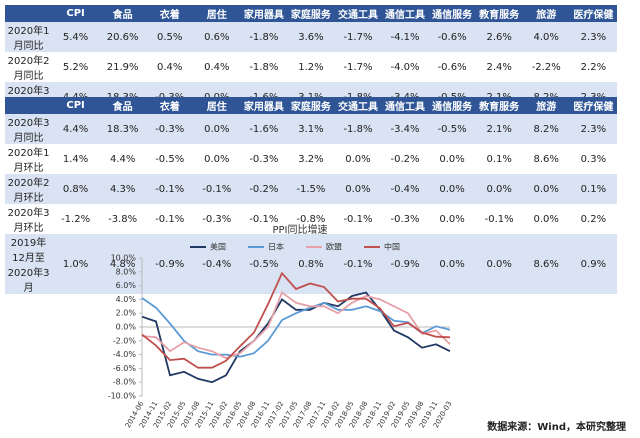 This screenshot has height=438, width=640. I want to click on cell: 8.6%, so click(546, 159).